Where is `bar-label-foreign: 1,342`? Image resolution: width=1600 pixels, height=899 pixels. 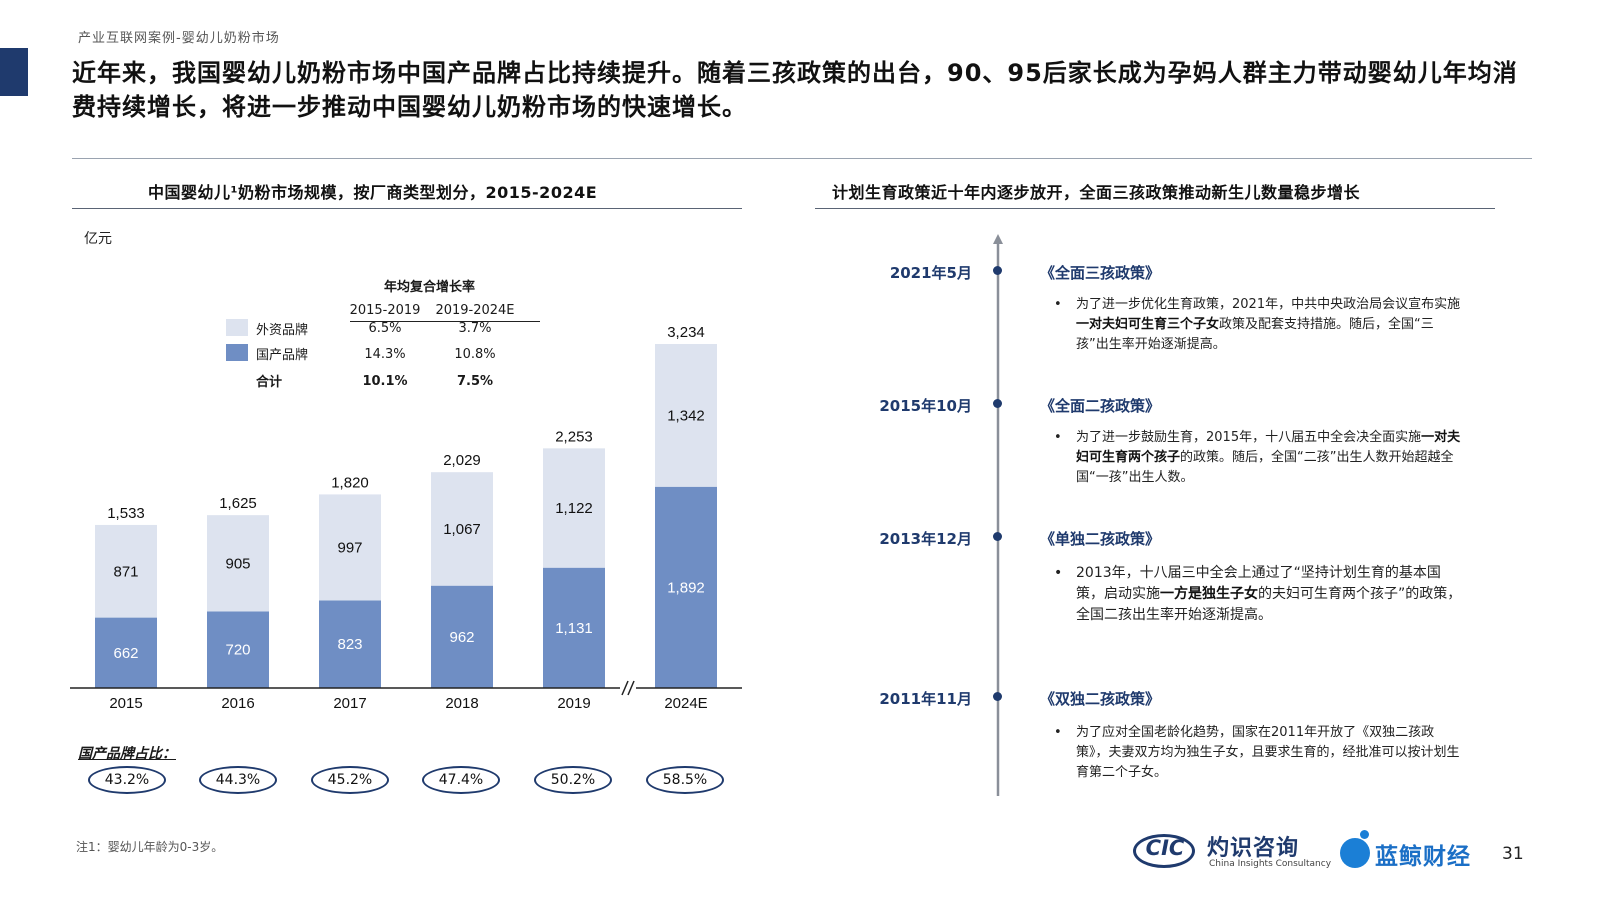 bar-label-foreign: 1,342 is located at coordinates (686, 415).